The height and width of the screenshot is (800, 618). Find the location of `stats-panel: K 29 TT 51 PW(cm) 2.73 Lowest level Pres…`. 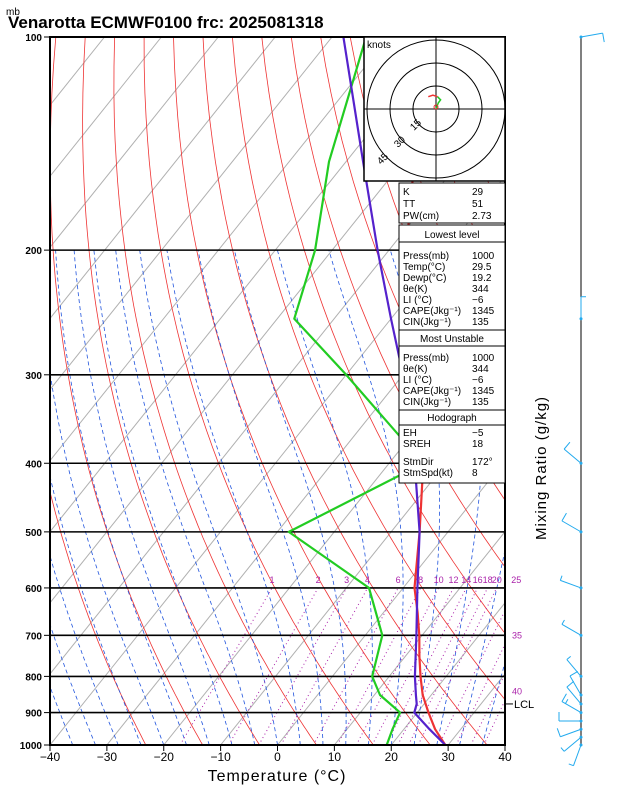

stats-panel: K 29 TT 51 PW(cm) 2.73 Lowest level Pres… is located at coordinates (452, 333).